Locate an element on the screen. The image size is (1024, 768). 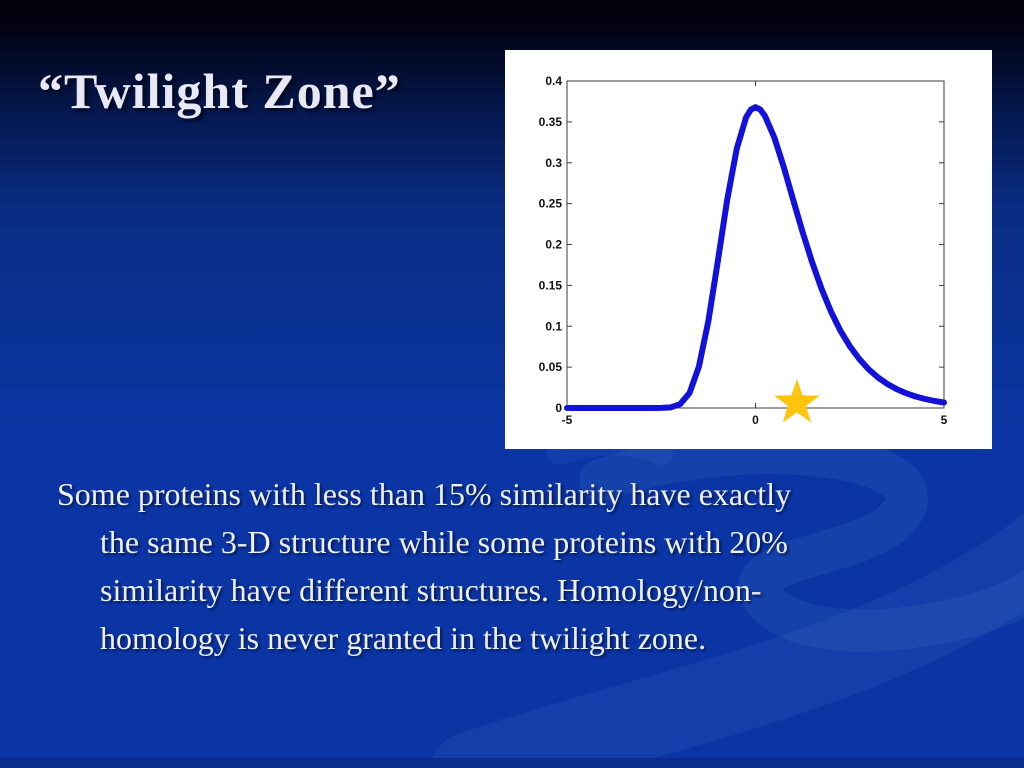
svg-text: 0.35 is located at coordinates (551, 122).